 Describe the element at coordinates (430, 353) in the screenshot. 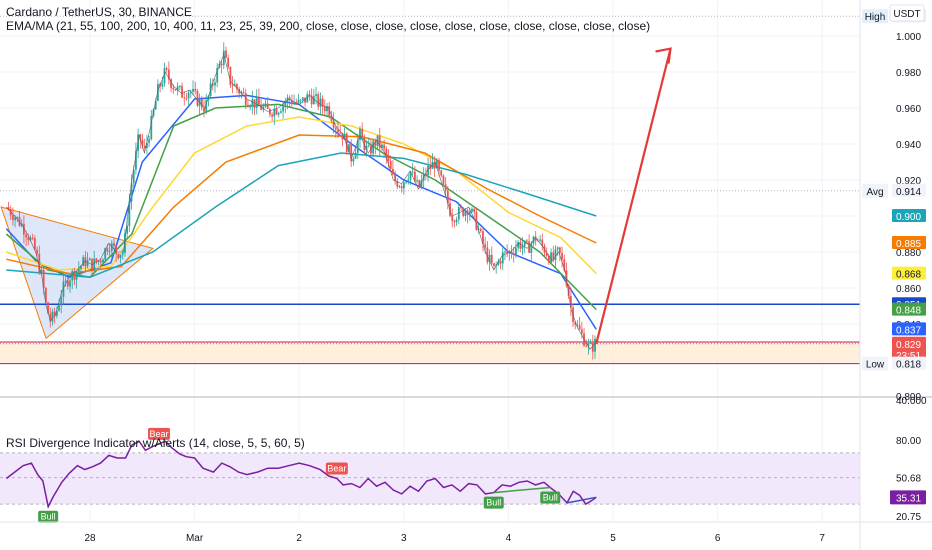

I see `demand-zone` at that location.